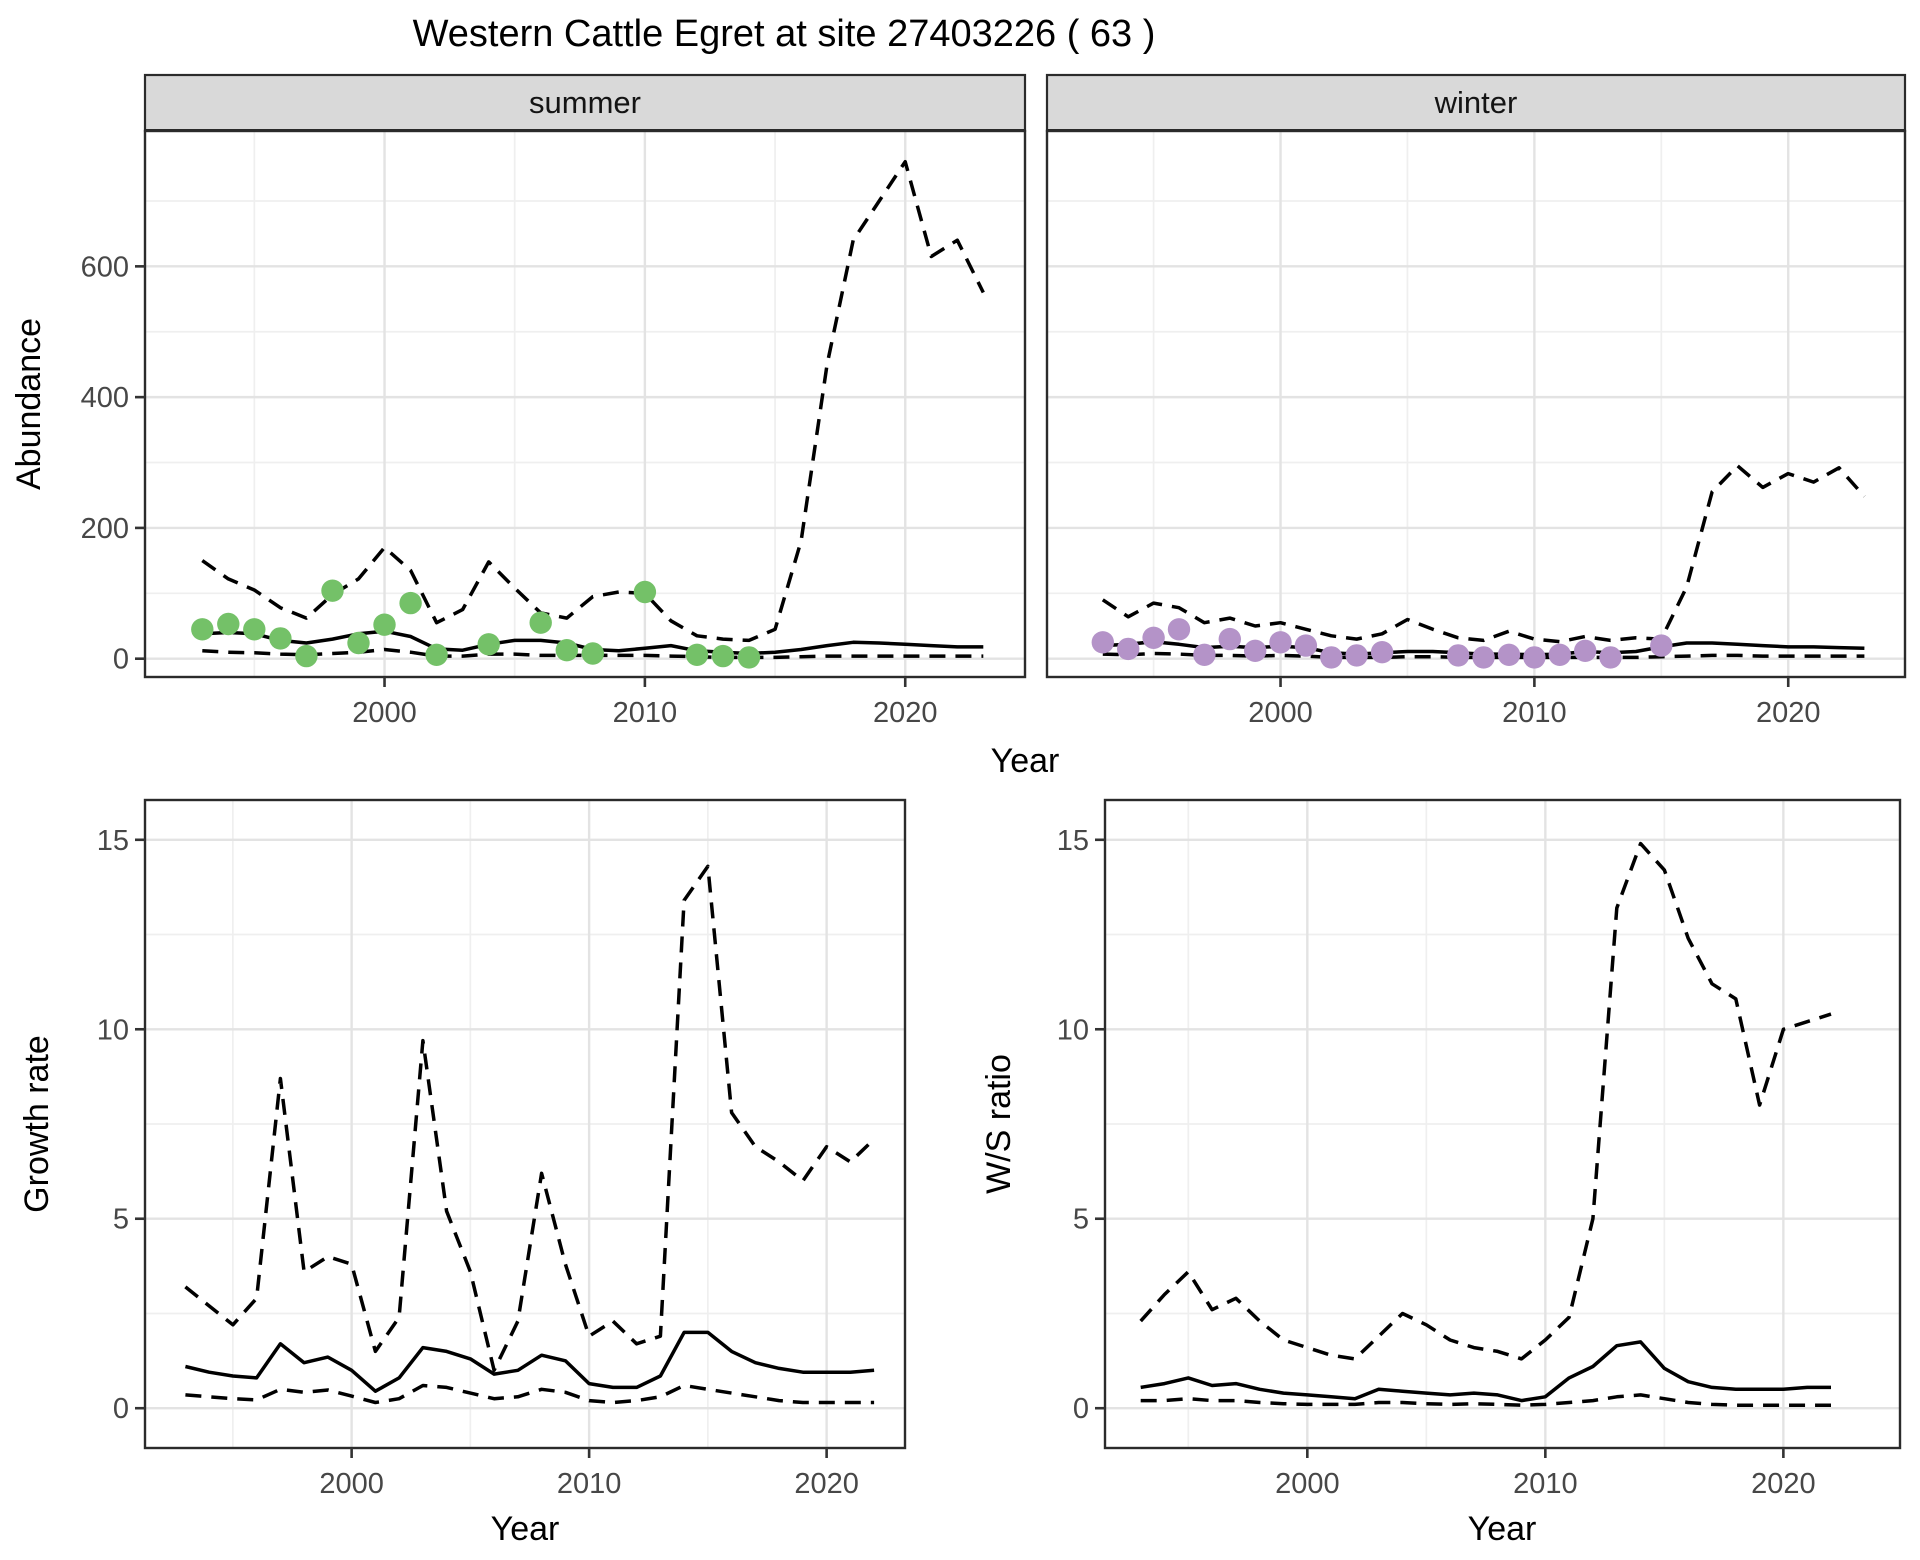 The height and width of the screenshot is (1560, 1920). Describe the element at coordinates (37, 1124) in the screenshot. I see `axis-title-growth-rate: Growth rate` at that location.